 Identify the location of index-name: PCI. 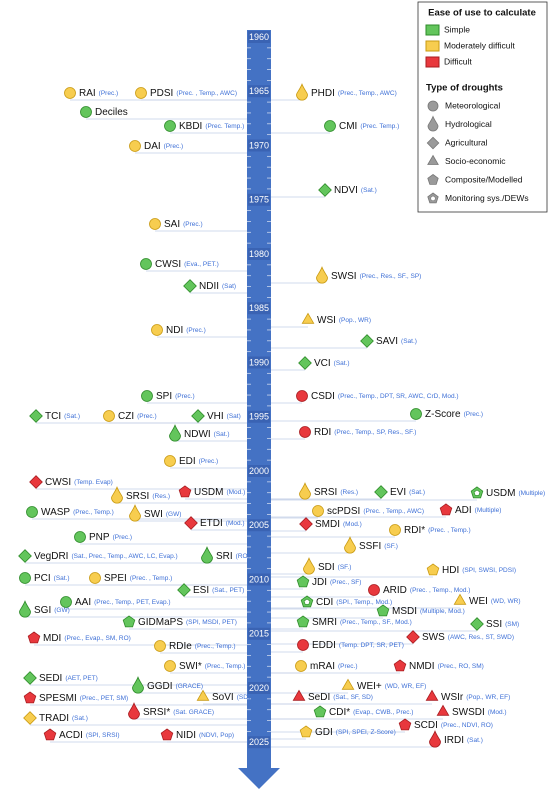
(42, 578).